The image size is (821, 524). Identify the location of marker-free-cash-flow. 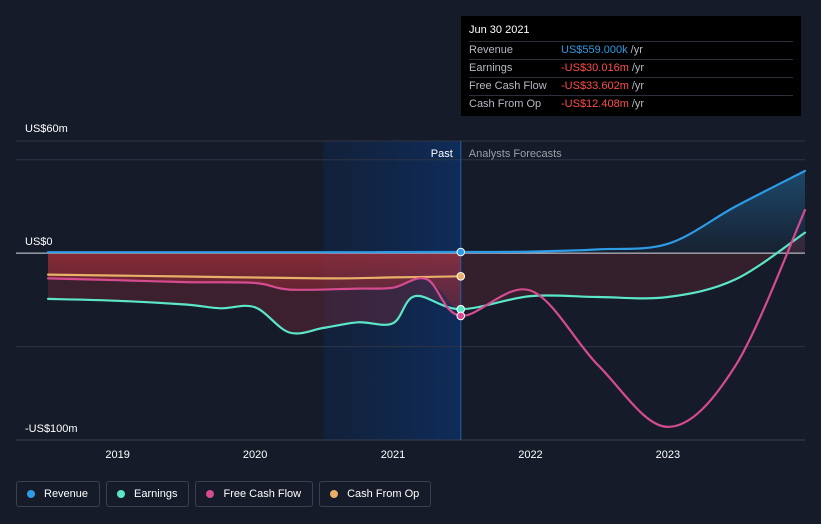
(461, 316).